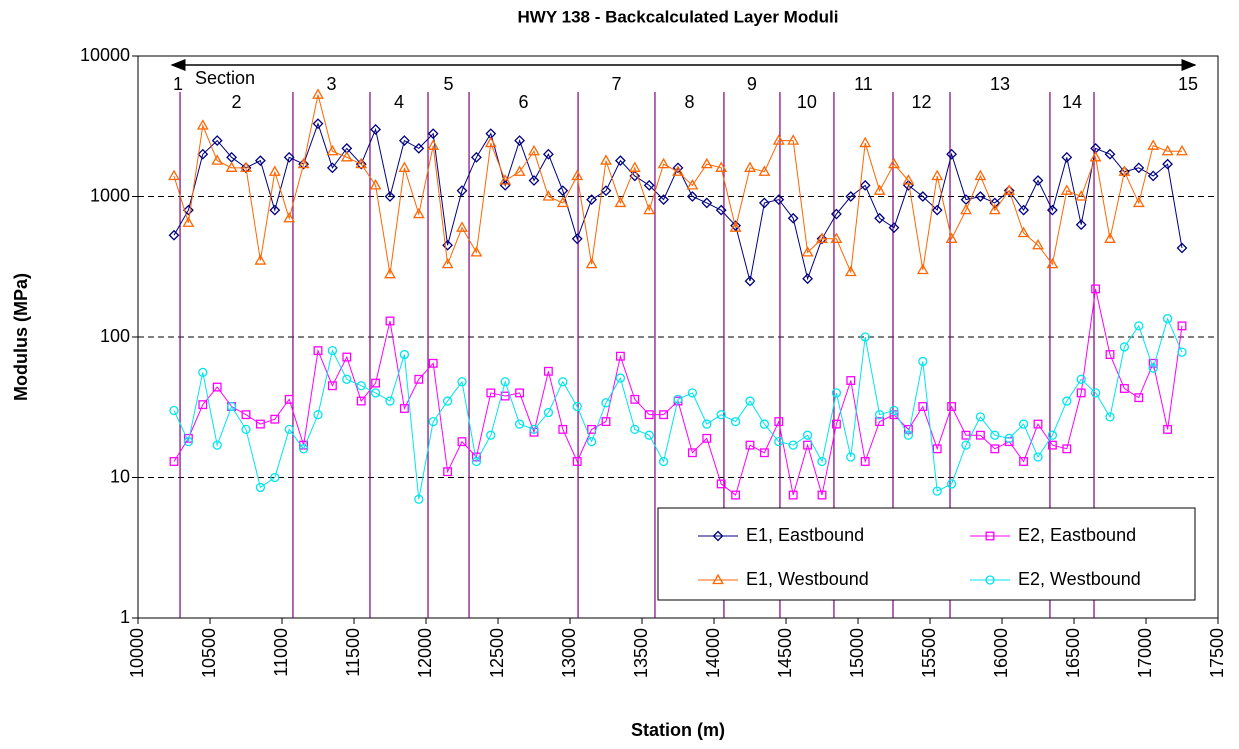  What do you see at coordinates (785, 653) in the screenshot?
I see `x-tick-label: 14500` at bounding box center [785, 653].